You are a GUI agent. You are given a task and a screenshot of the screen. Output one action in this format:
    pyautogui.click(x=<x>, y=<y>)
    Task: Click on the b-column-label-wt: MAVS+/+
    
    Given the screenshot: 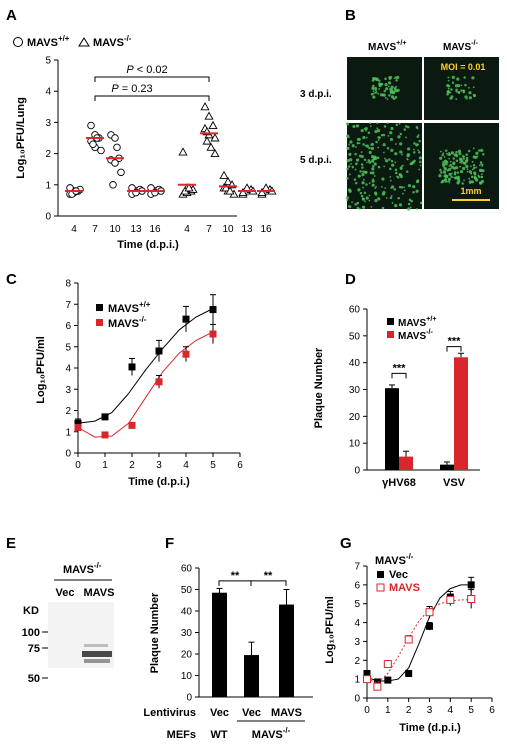 What is the action you would take?
    pyautogui.click(x=387, y=45)
    